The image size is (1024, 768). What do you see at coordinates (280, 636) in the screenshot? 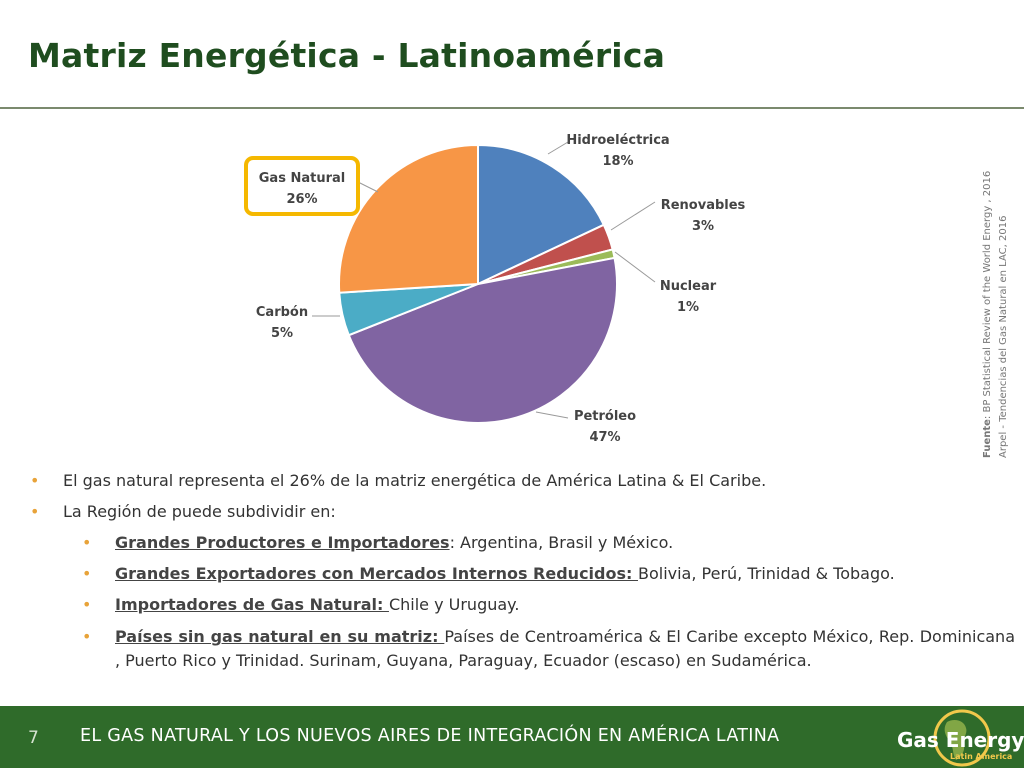
I see `no-gas-term: Países sin gas natural en su matriz:` at bounding box center [280, 636].